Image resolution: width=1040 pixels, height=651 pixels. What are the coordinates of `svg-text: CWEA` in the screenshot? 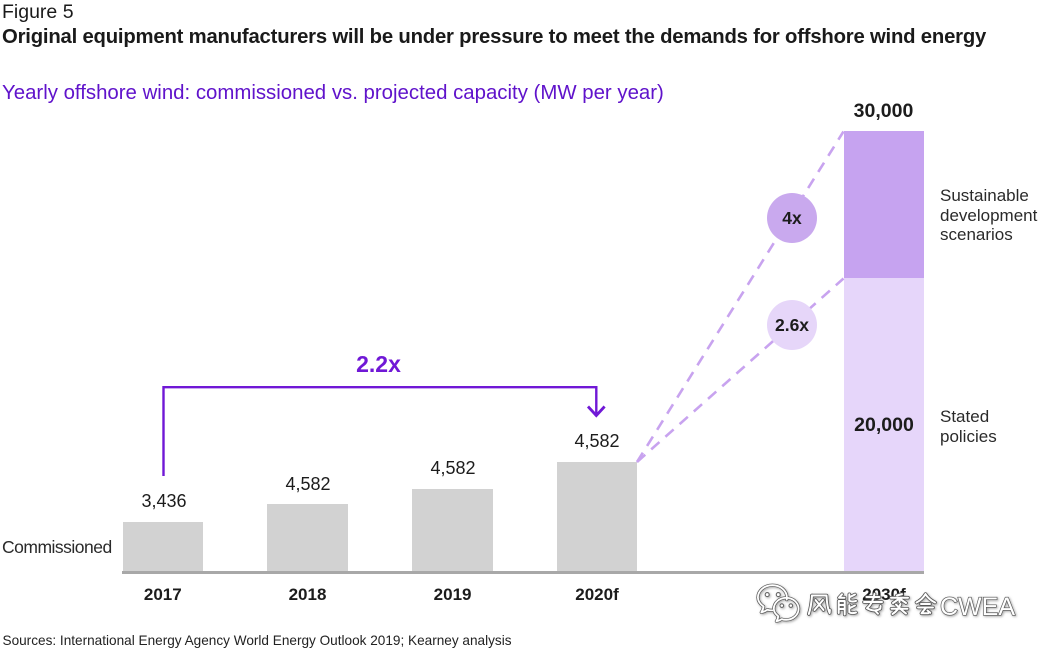 It's located at (977, 607).